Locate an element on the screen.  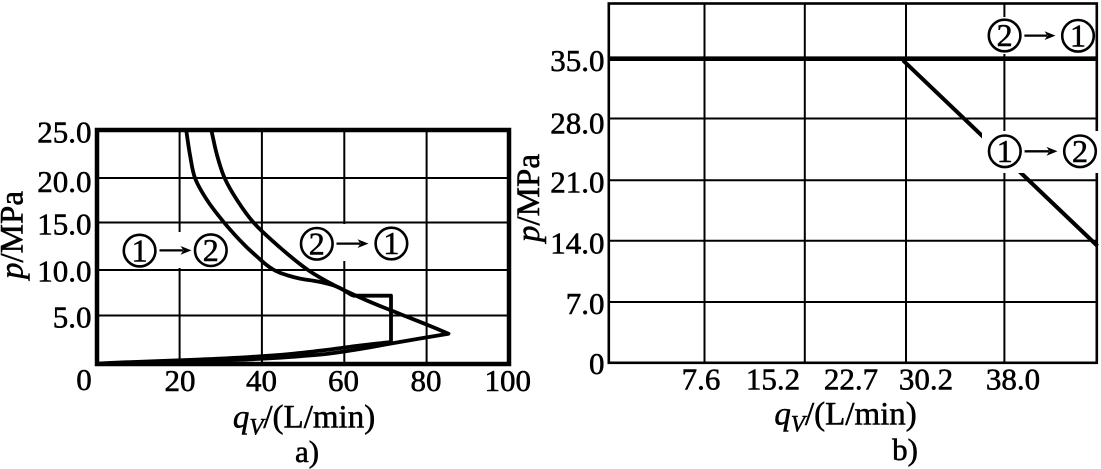
svg-text: 10.0 is located at coordinates (64, 271).